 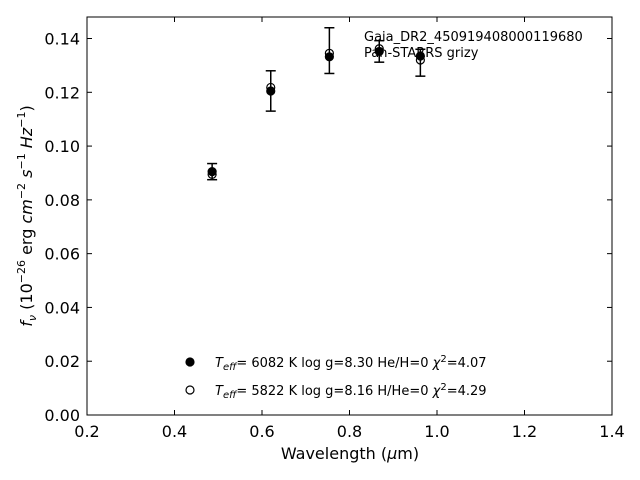 I want to click on legend-entry-text: Teff= 5822 K log g=8.16 H/He=0 χ2=4.29, so click(x=351, y=391).